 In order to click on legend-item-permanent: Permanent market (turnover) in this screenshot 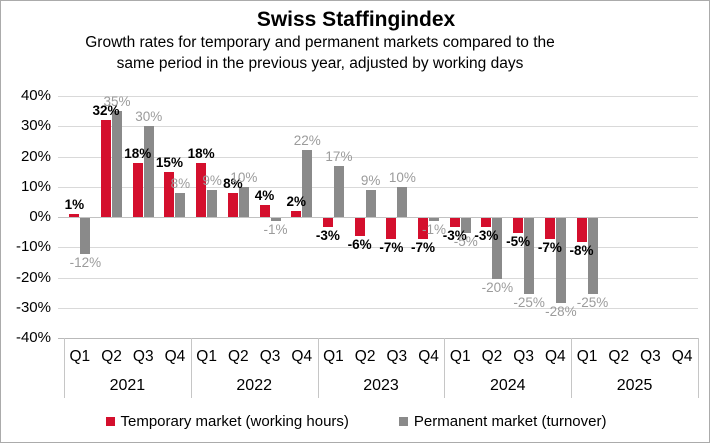, I will do `click(502, 421)`.